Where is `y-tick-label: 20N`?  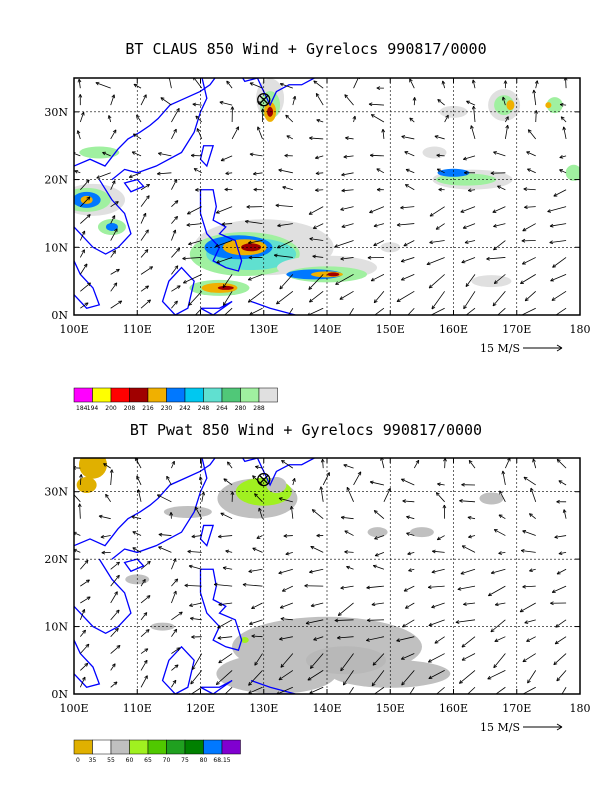 y-tick-label: 20N is located at coordinates (56, 180).